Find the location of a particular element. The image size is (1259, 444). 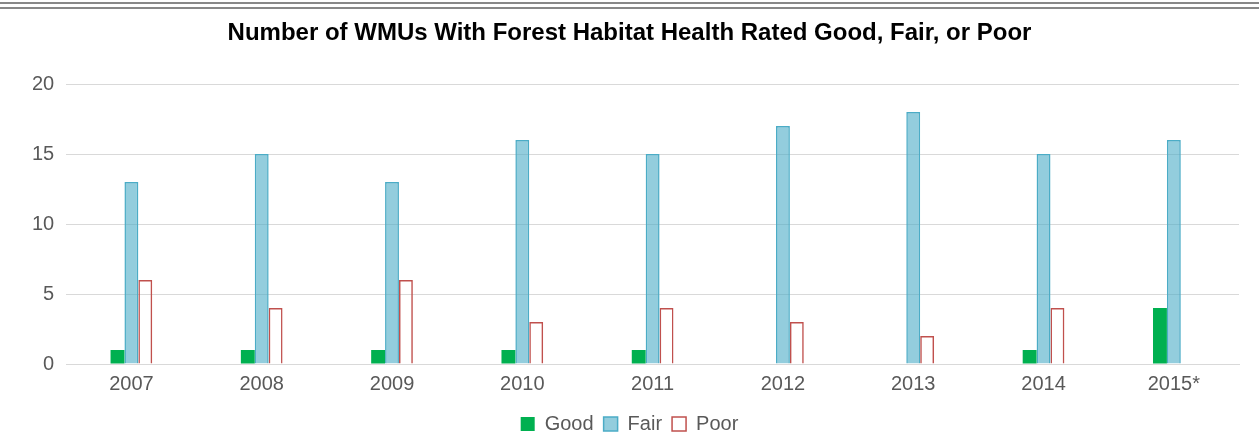

y-tick-label: 20 is located at coordinates (43, 82).